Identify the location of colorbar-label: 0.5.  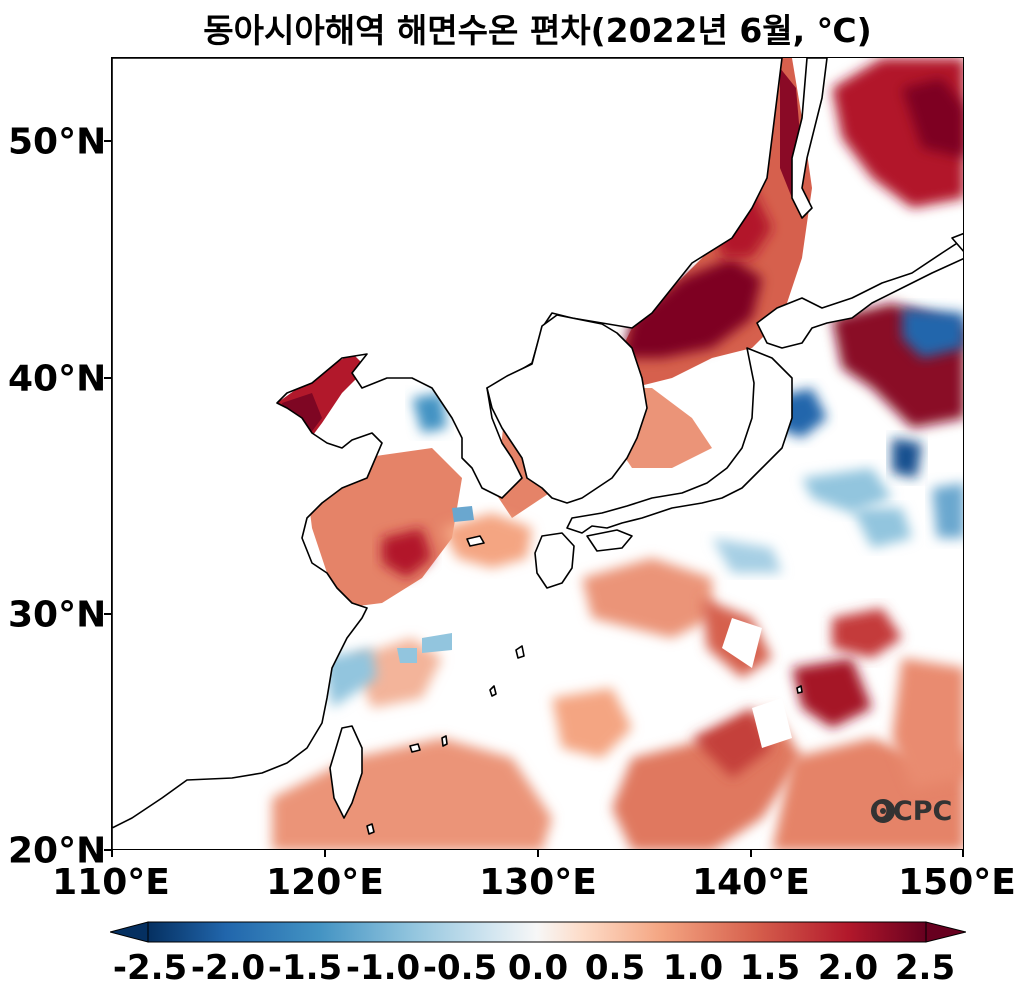
(615, 968).